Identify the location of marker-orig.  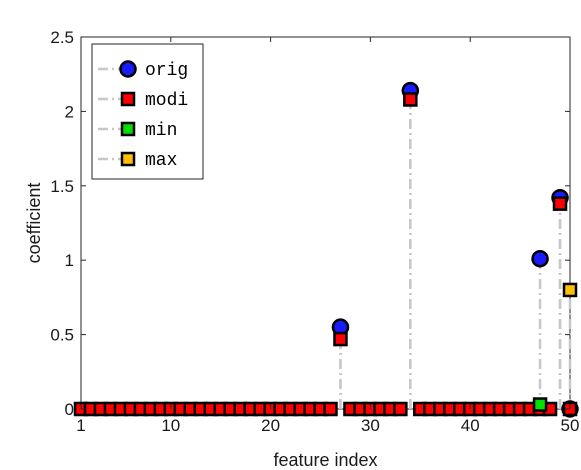
(540, 258).